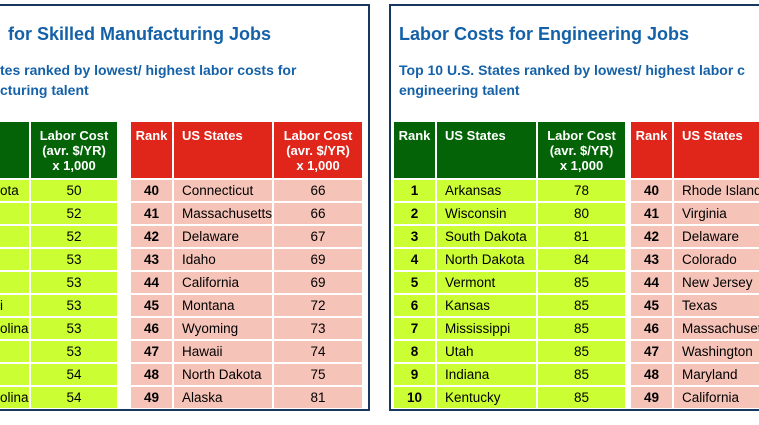  I want to click on rank-cell: 40, so click(152, 190).